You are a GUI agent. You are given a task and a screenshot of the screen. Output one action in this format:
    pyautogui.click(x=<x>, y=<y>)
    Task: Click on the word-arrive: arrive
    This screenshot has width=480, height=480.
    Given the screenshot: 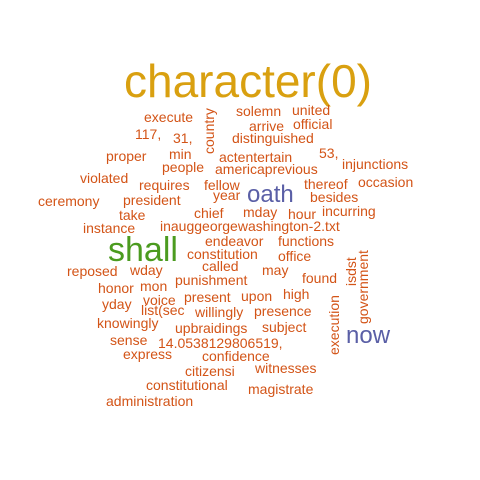 What is the action you would take?
    pyautogui.click(x=267, y=126)
    